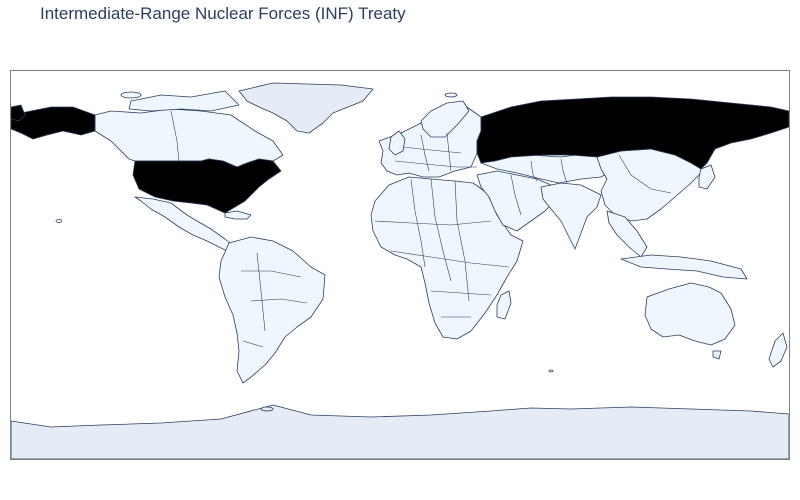 This screenshot has height=500, width=800. What do you see at coordinates (518, 201) in the screenshot?
I see `middle-east` at bounding box center [518, 201].